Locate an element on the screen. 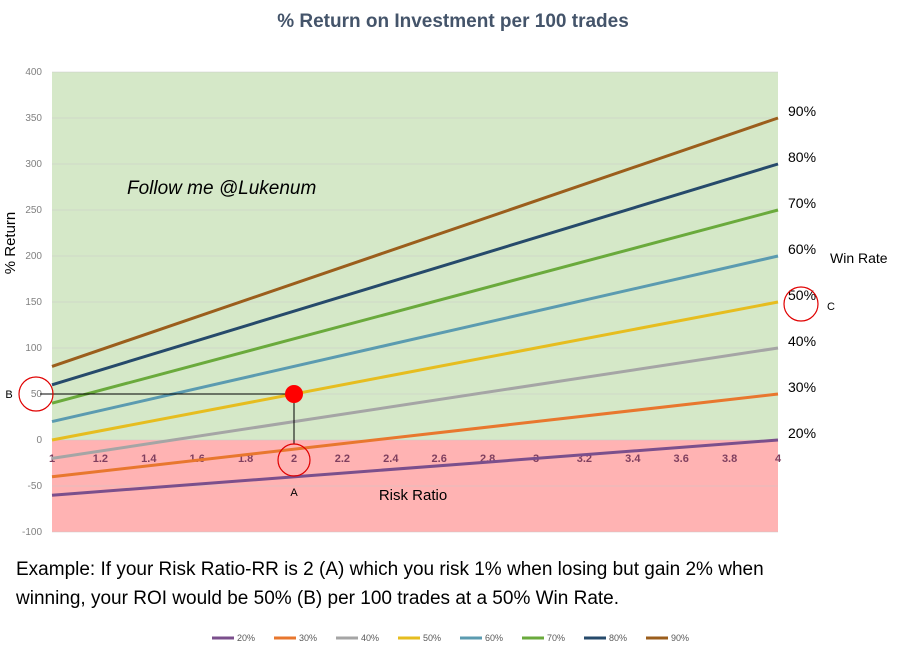 The width and height of the screenshot is (905, 657). legend-item-label: 40% is located at coordinates (370, 638).